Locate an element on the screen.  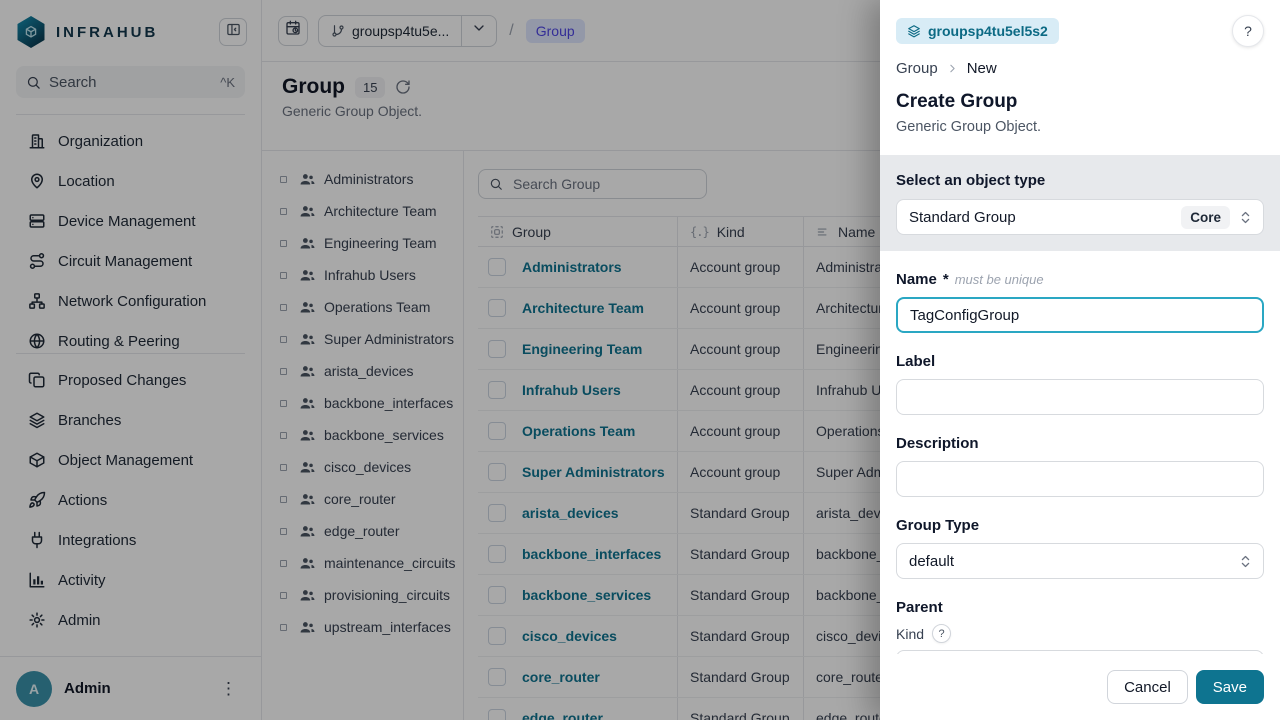
time-travel-button is located at coordinates (293, 30).